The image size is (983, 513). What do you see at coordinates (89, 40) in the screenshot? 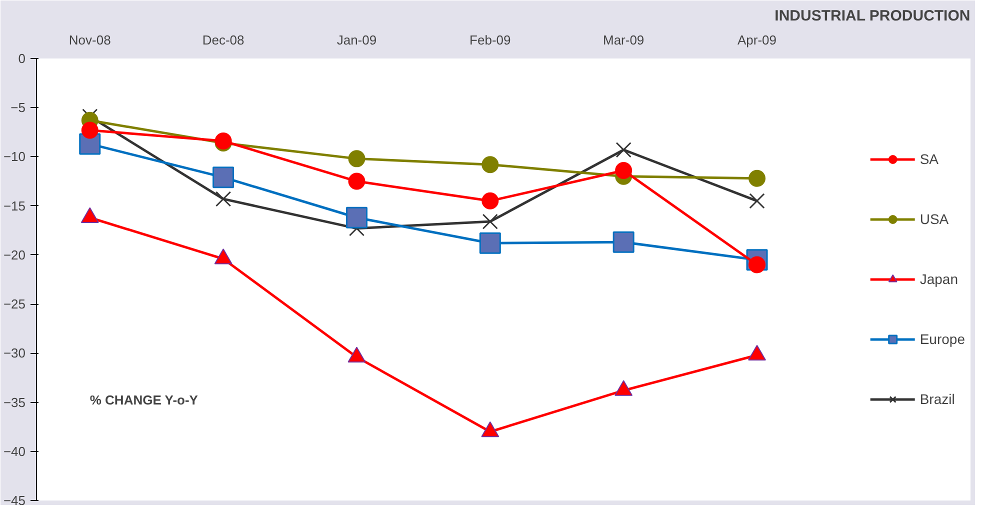
I see `x-tick-label: Nov-08` at bounding box center [89, 40].